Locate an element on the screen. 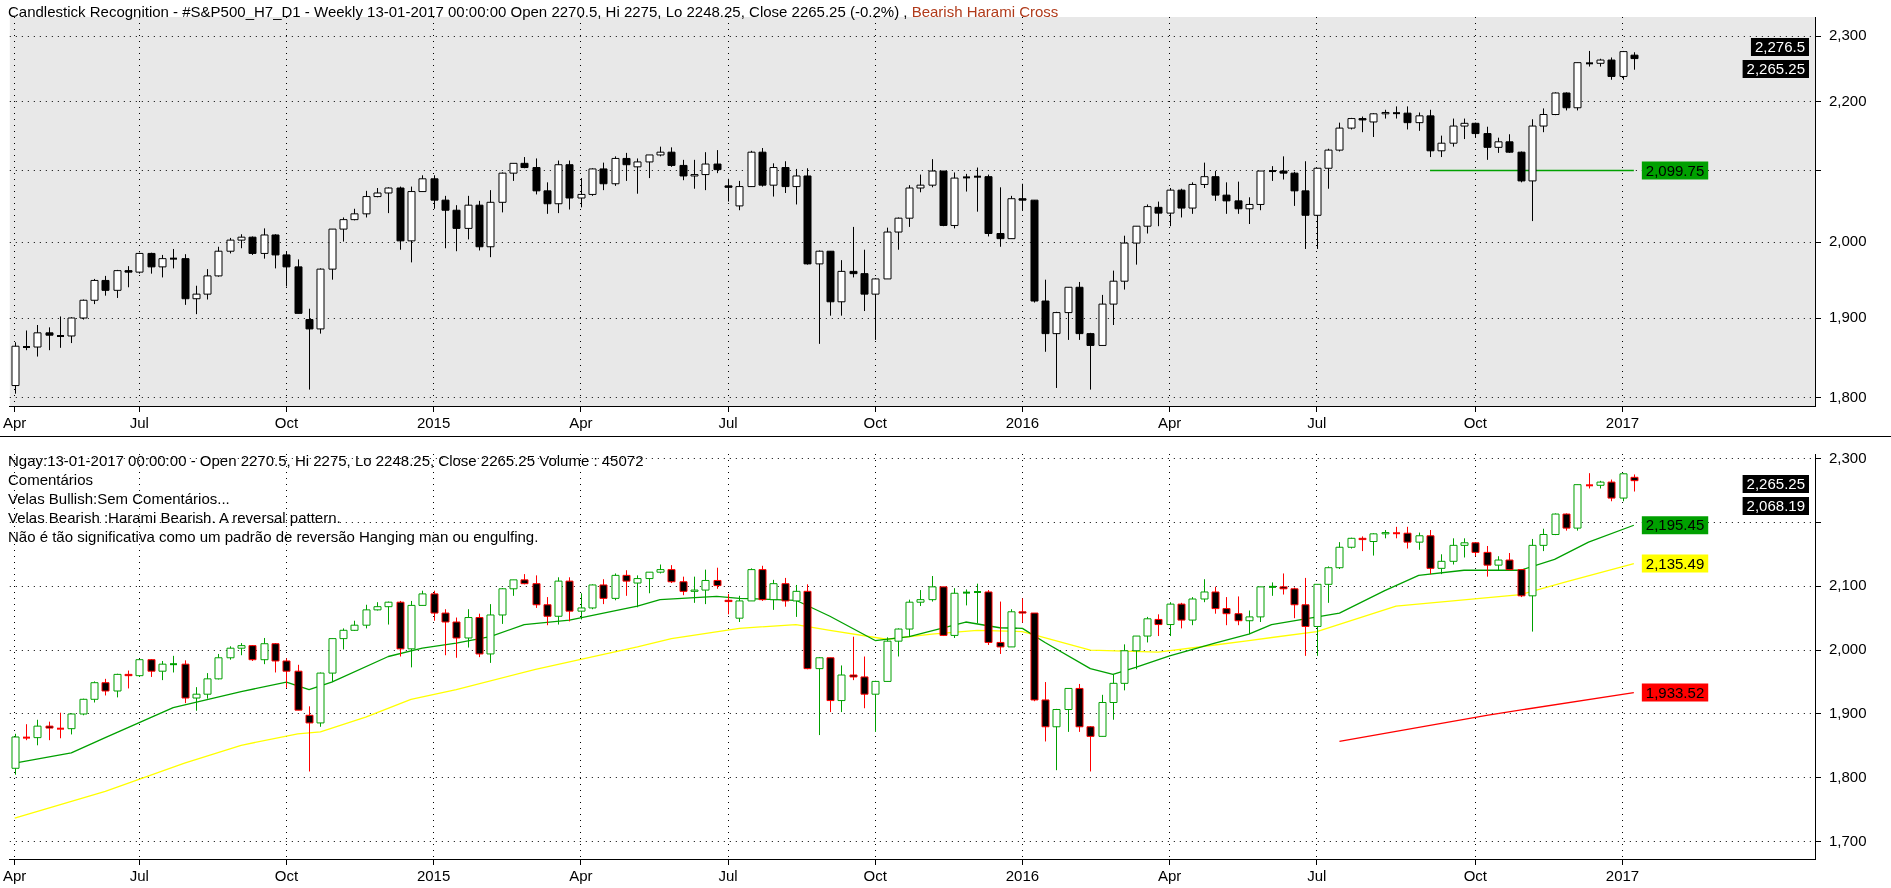  annotation: 2,068.19 is located at coordinates (1775, 506).